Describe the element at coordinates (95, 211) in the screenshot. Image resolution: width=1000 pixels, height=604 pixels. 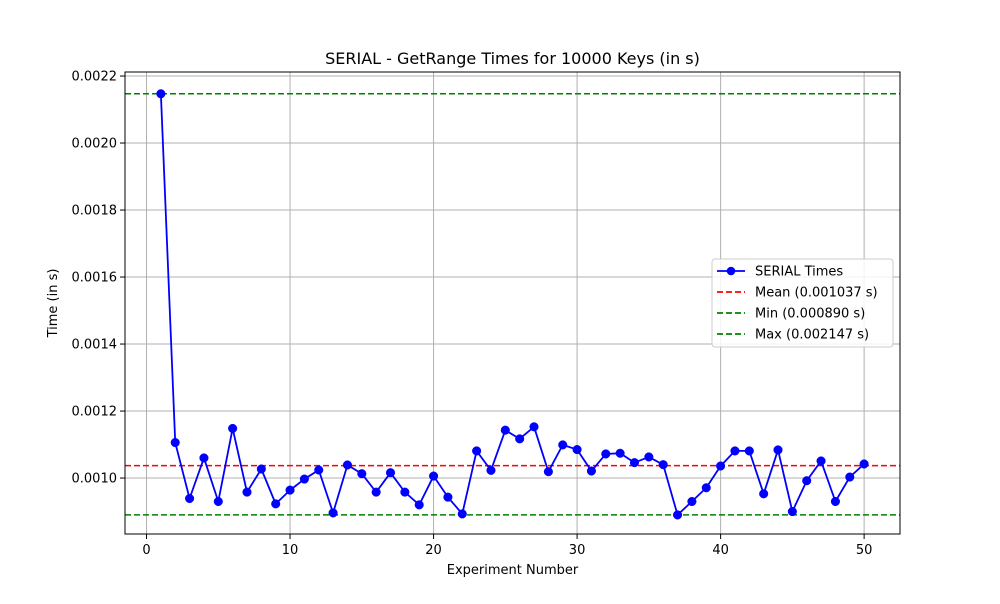
I see `y-tick-label: 0.0018` at that location.